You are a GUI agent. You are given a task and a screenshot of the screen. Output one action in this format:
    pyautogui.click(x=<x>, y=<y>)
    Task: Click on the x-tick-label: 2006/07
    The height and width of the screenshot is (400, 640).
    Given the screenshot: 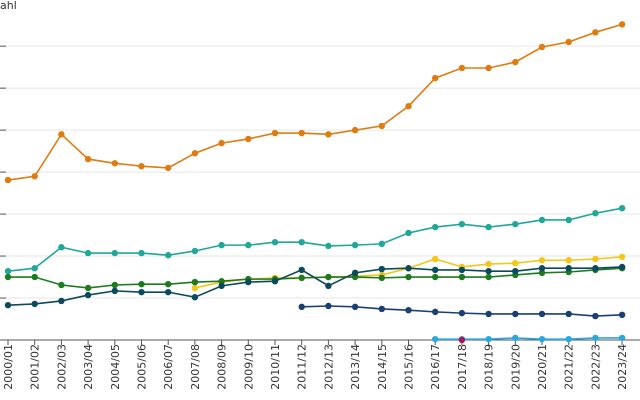 What is the action you would take?
    pyautogui.click(x=168, y=367)
    